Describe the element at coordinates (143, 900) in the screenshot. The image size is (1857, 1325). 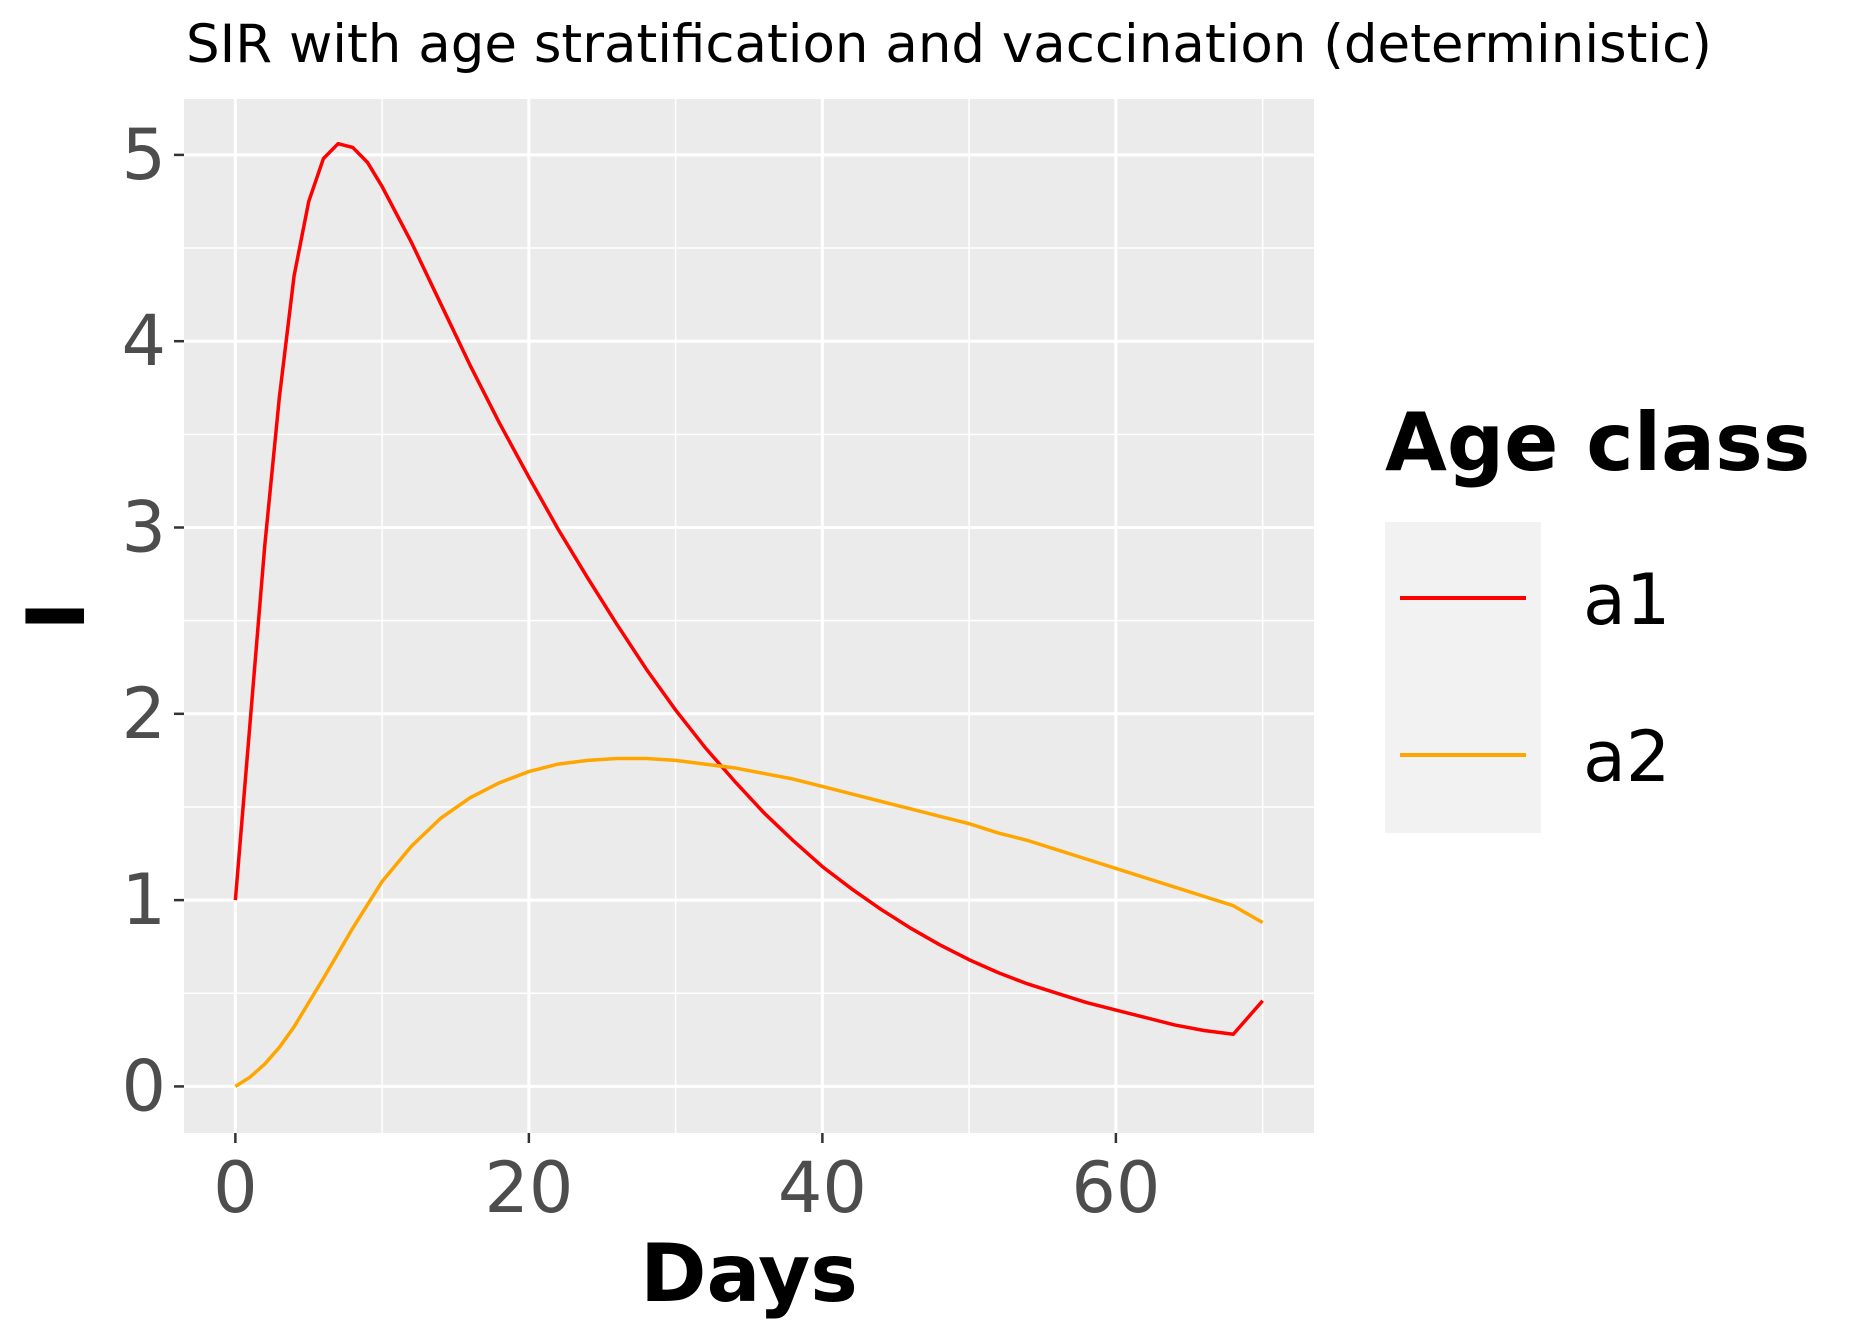
I see `y-tick-label: 1` at that location.